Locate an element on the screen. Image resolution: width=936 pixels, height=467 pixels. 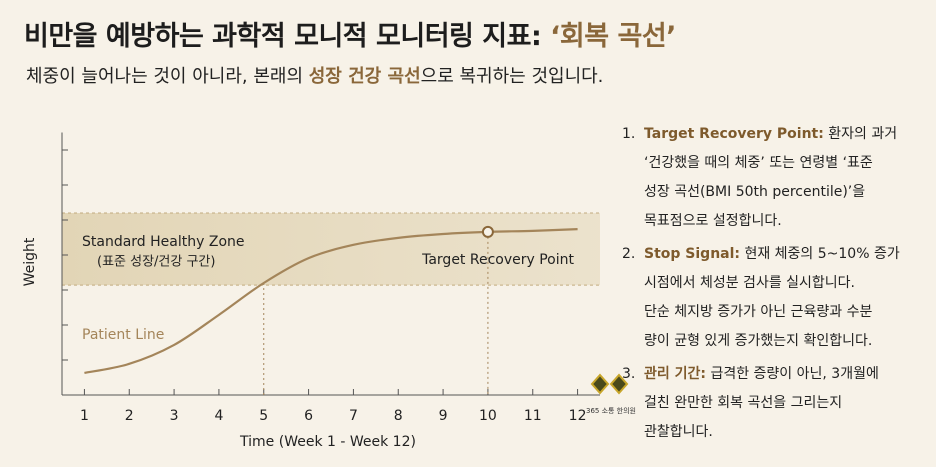
title-text: 비만을 예방하는 과학적 모니적 모니터링 지표: is located at coordinates (287, 36).